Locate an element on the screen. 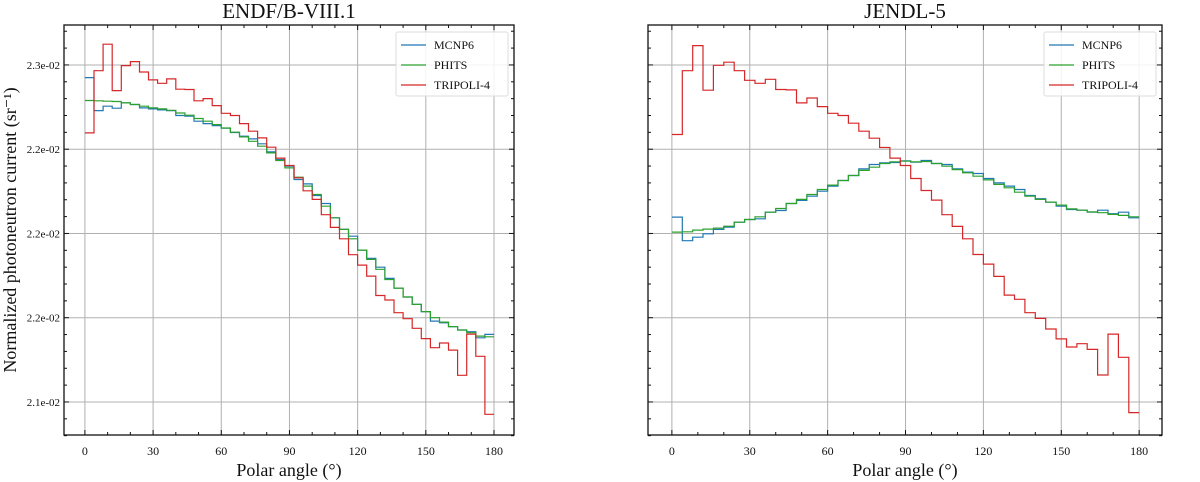  series-phits-line is located at coordinates (905, 196).